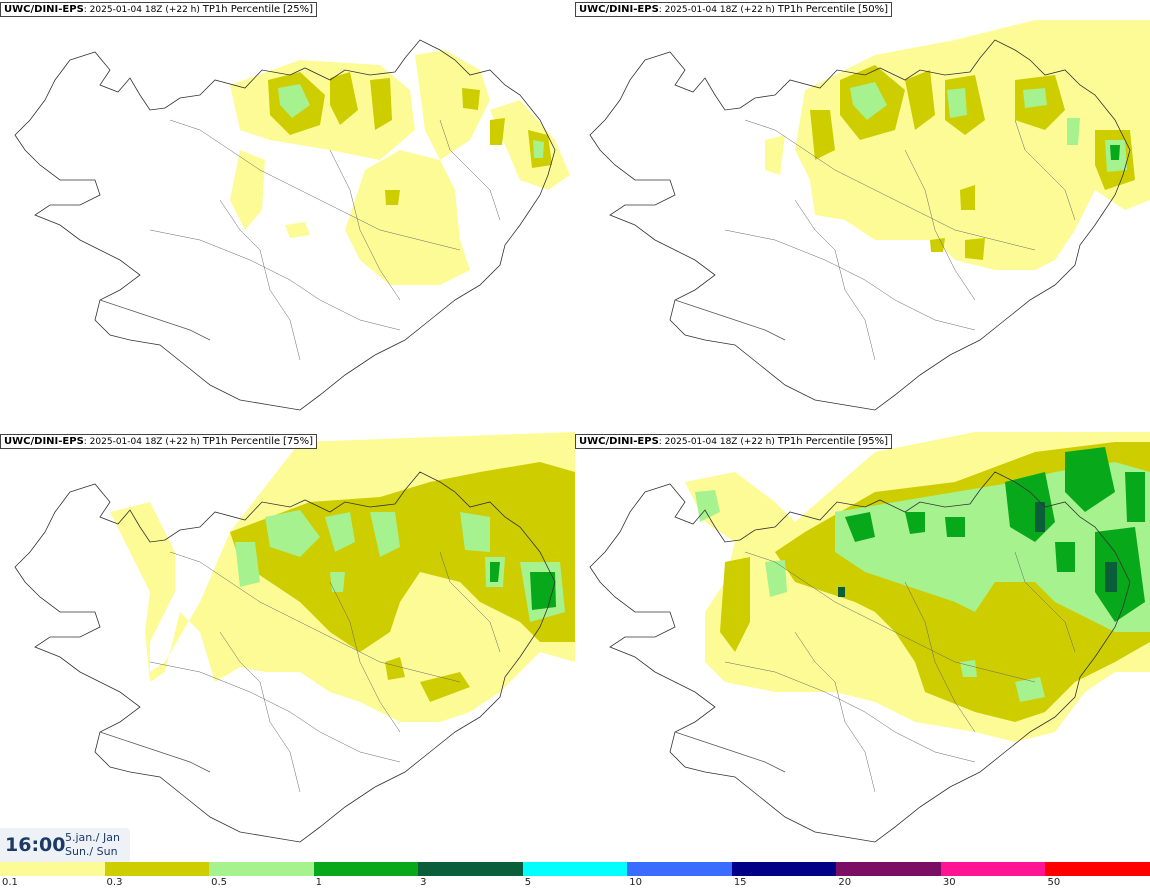 This screenshot has height=891, width=1150. What do you see at coordinates (740, 882) in the screenshot?
I see `legend-label: 15` at bounding box center [740, 882].